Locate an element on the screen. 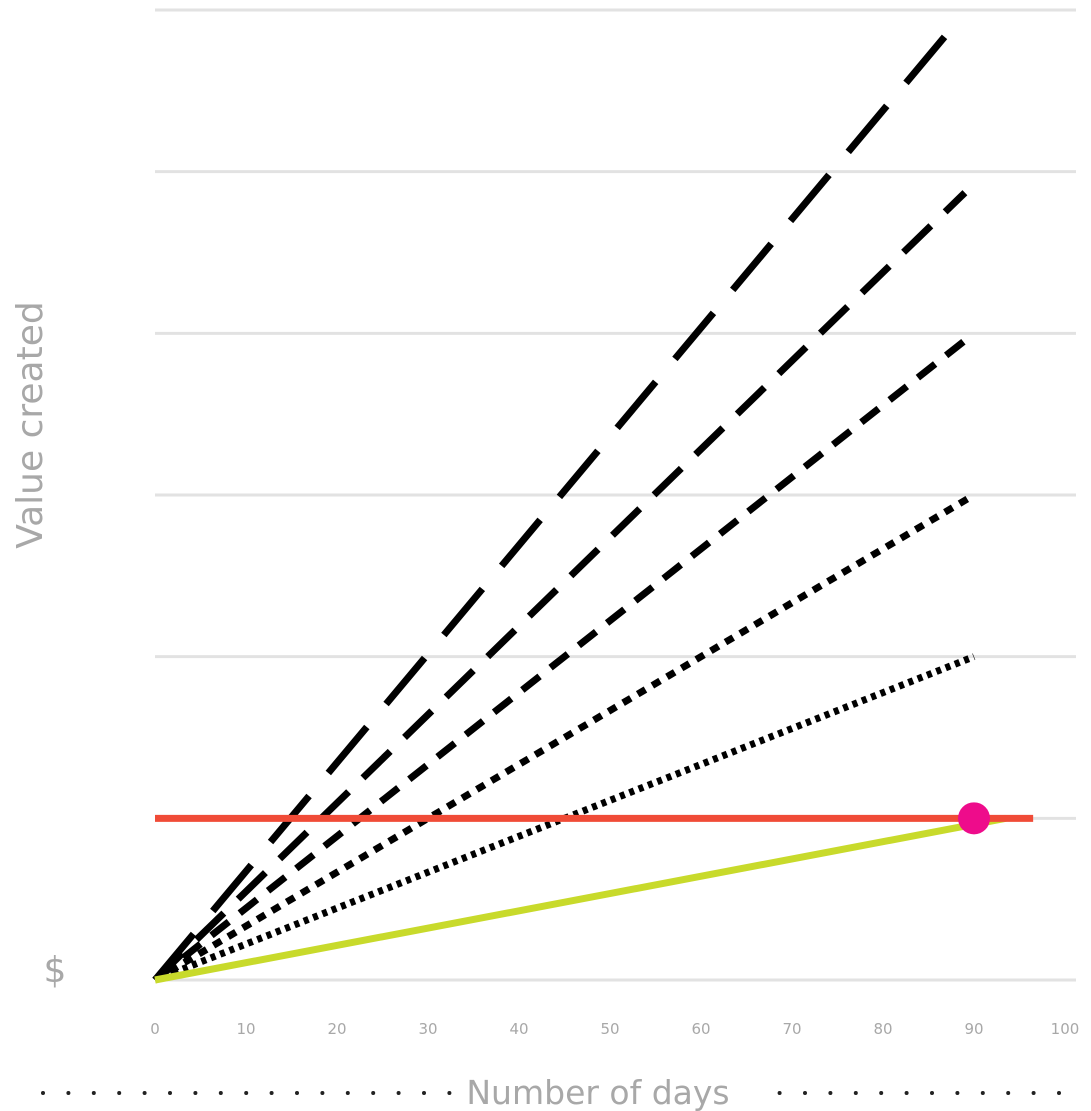  highlight-points is located at coordinates (974, 818).